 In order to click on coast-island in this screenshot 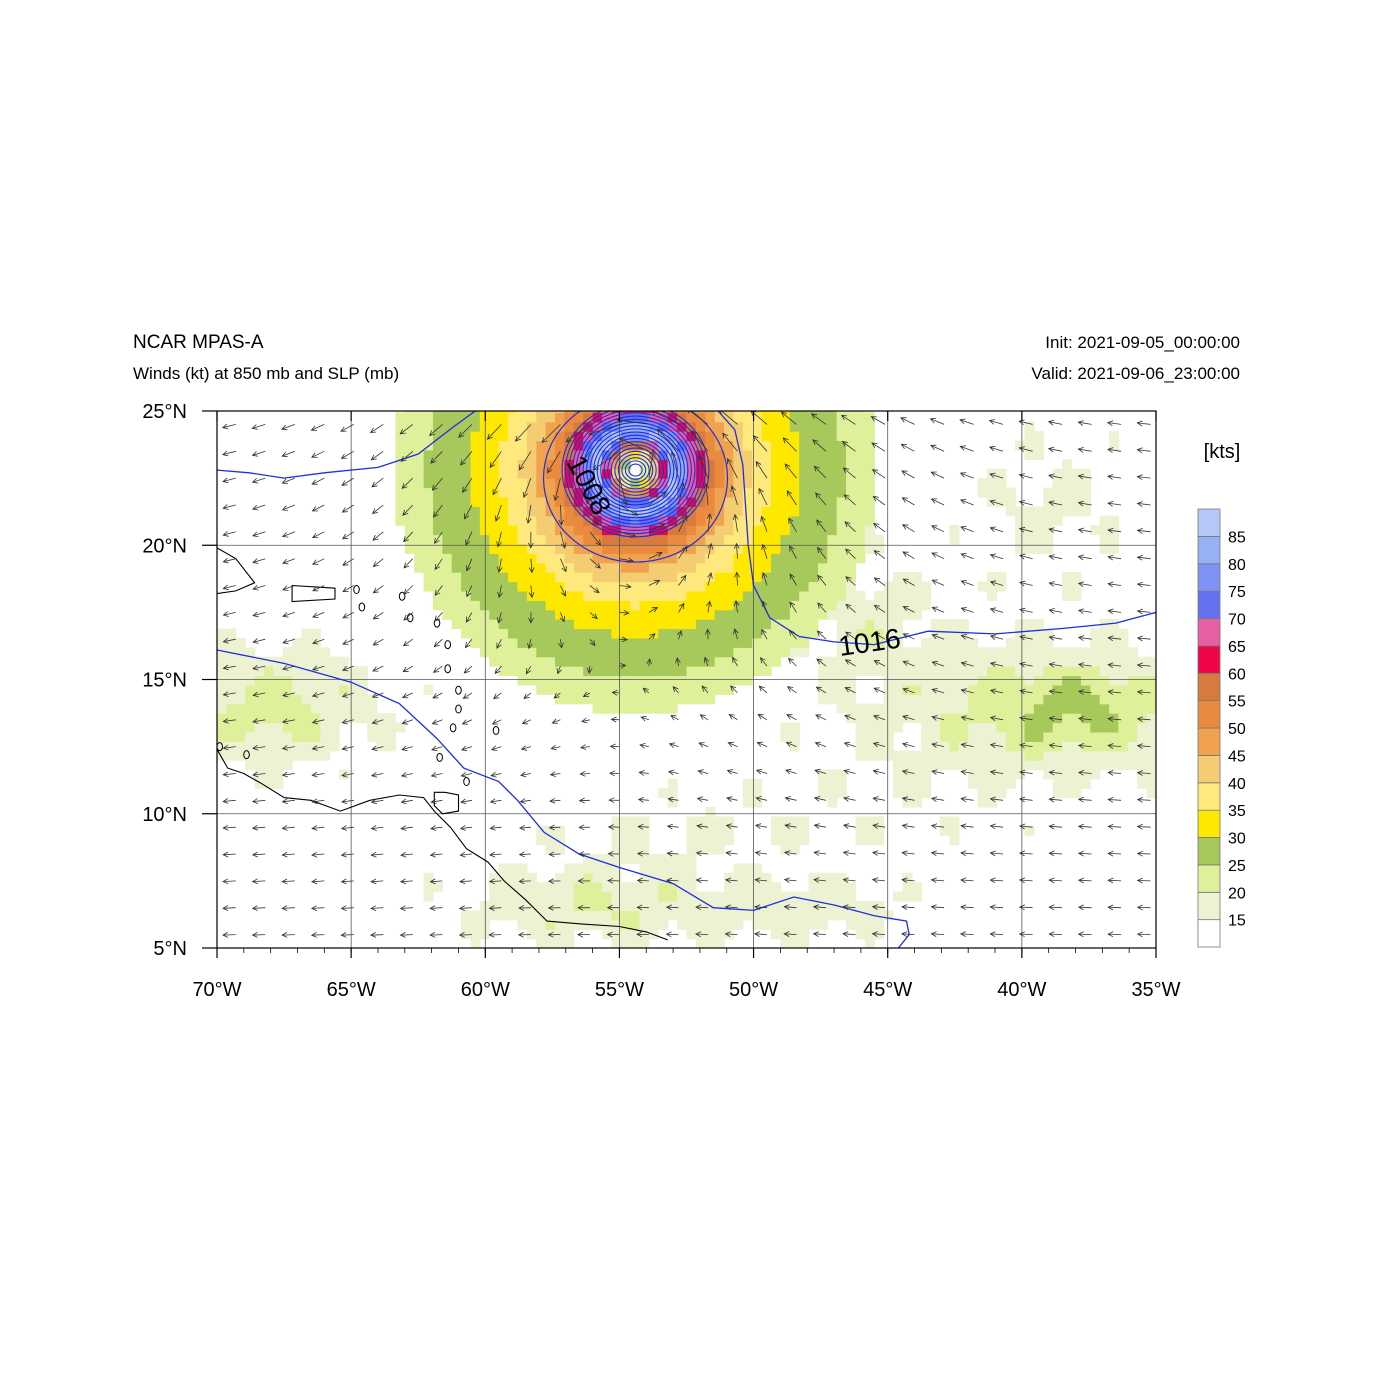, I will do `click(458, 709)`.